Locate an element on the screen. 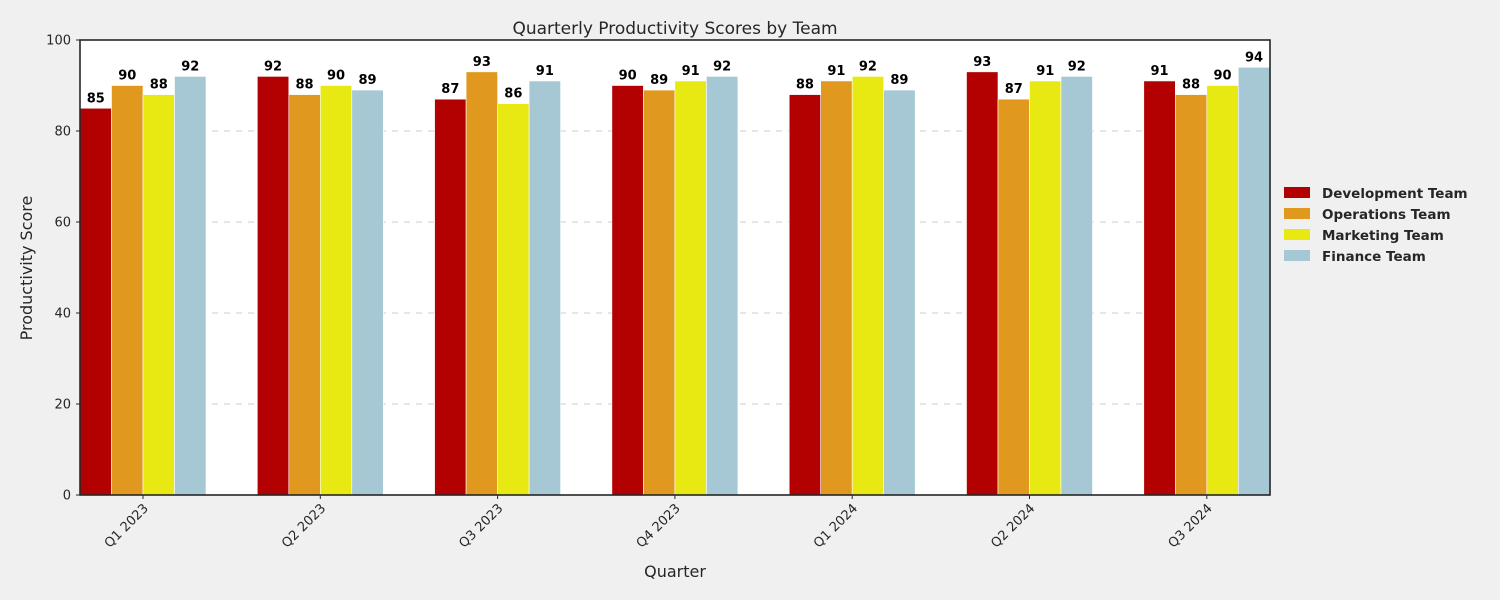 The width and height of the screenshot is (1500, 600). x-axis-label: Quarter is located at coordinates (675, 571).